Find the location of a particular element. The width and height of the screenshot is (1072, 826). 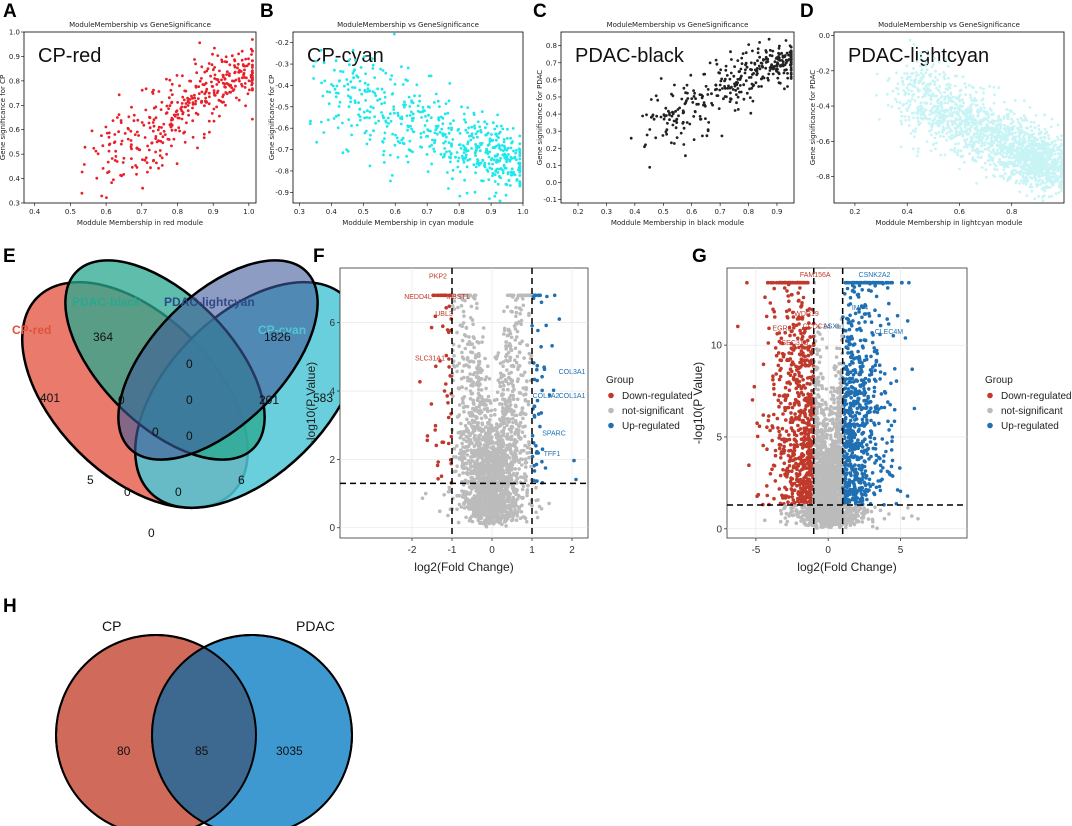

venn-label-cp-cyan: CP-cyan is located at coordinates (282, 330).